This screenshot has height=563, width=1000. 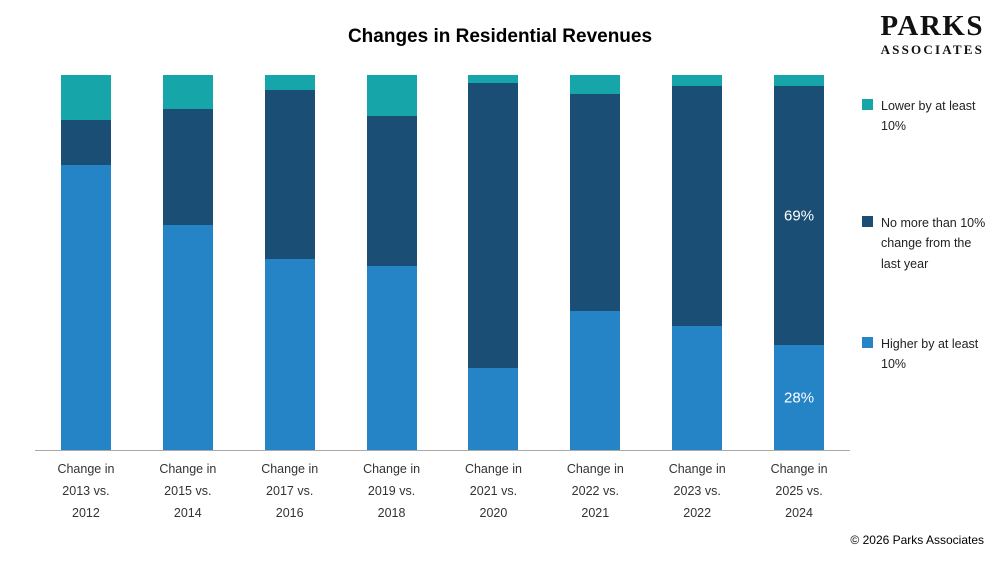 I want to click on data-label: 28%, so click(x=799, y=397).